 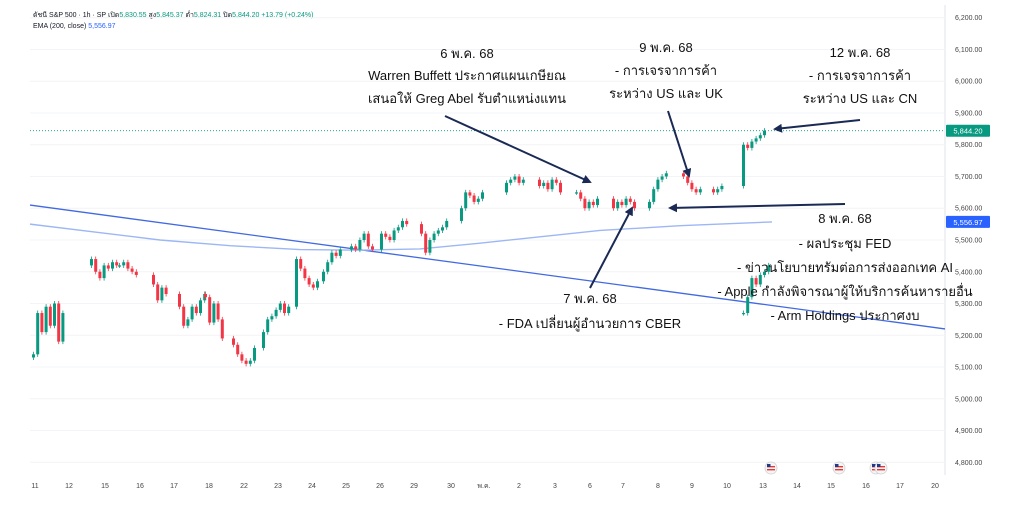 I want to click on x-tick-label: 14, so click(x=797, y=486).